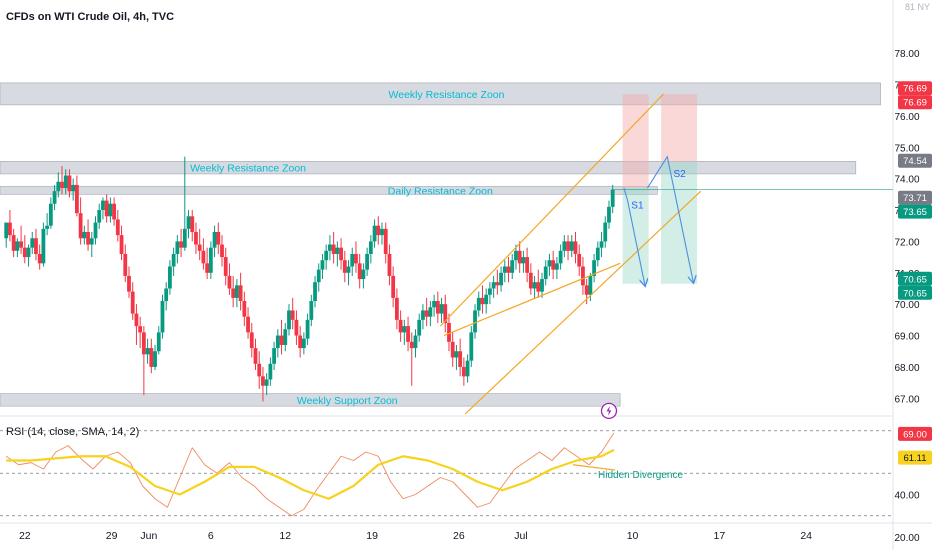  I want to click on channel-mid-line, so click(532, 299).